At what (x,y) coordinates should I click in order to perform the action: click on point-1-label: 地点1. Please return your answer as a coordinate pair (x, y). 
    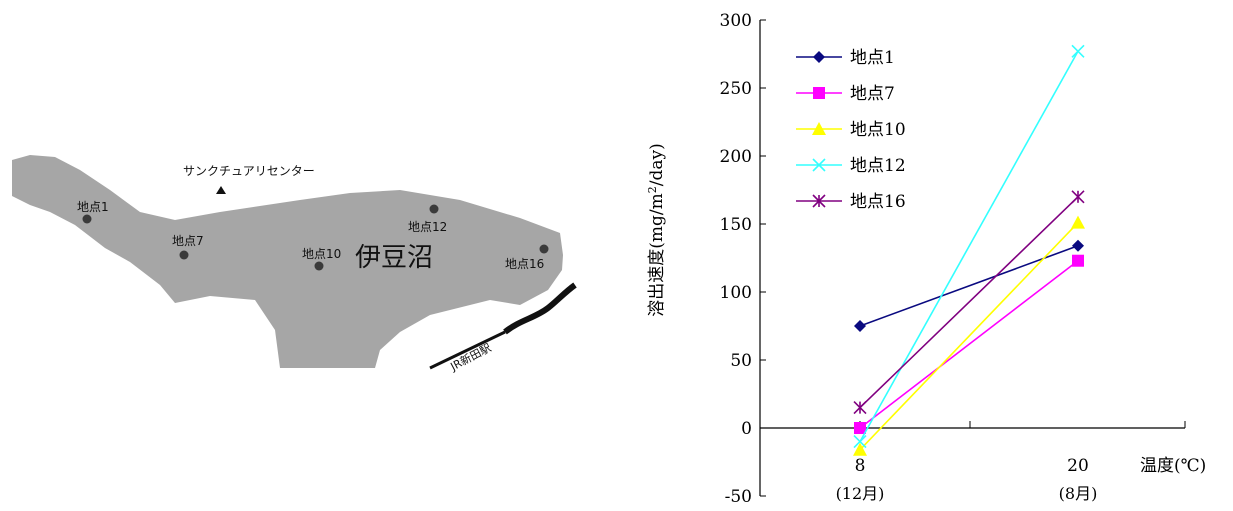
    Looking at the image, I should click on (93, 207).